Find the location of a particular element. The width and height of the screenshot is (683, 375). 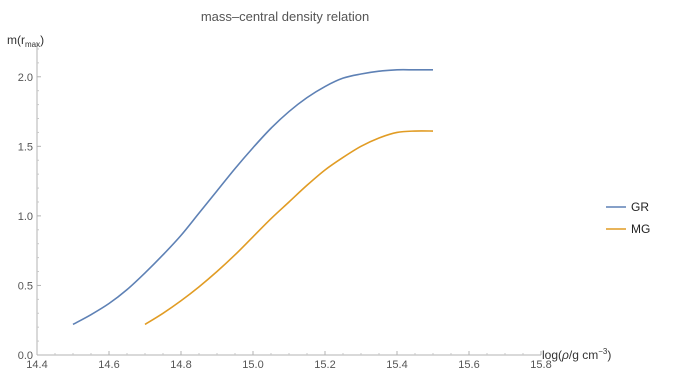

x-axis-label-mid: /g cm is located at coordinates (583, 355).